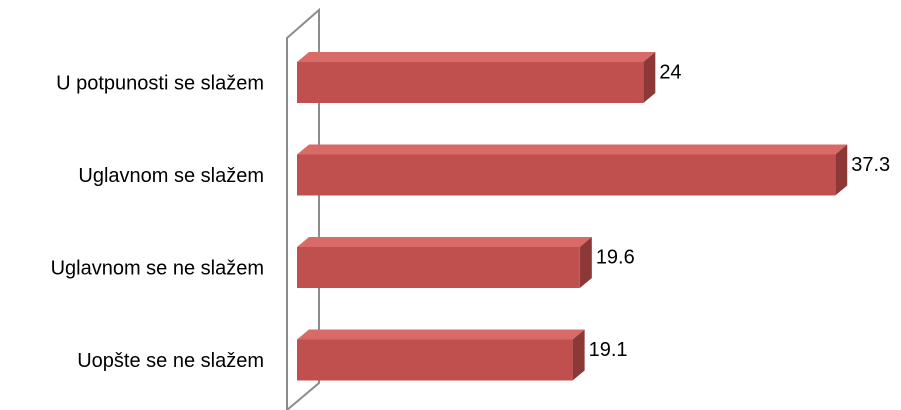 The width and height of the screenshot is (901, 410). I want to click on category-label: Uopšte se ne slažem, so click(170, 361).